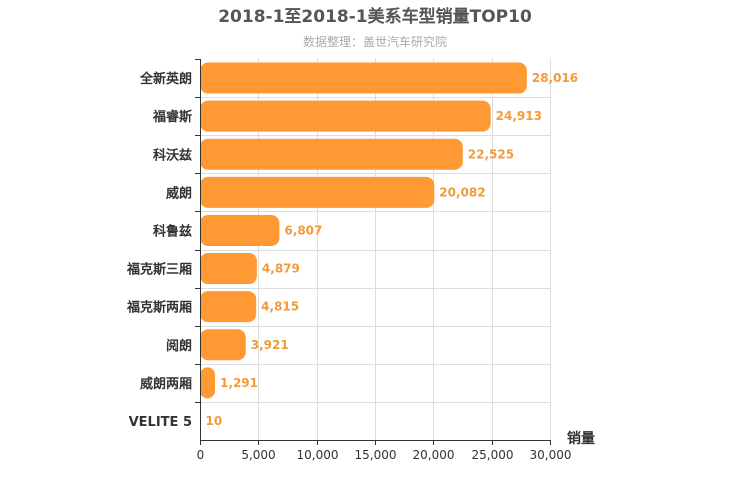  What do you see at coordinates (179, 193) in the screenshot?
I see `category-label: 威朗` at bounding box center [179, 193].